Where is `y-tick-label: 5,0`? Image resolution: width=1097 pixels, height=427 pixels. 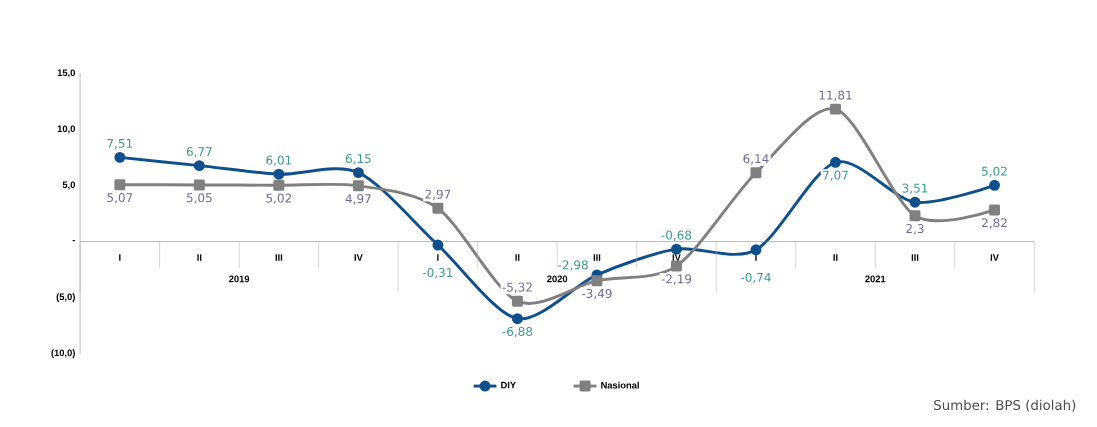 y-tick-label: 5,0 is located at coordinates (68, 185).